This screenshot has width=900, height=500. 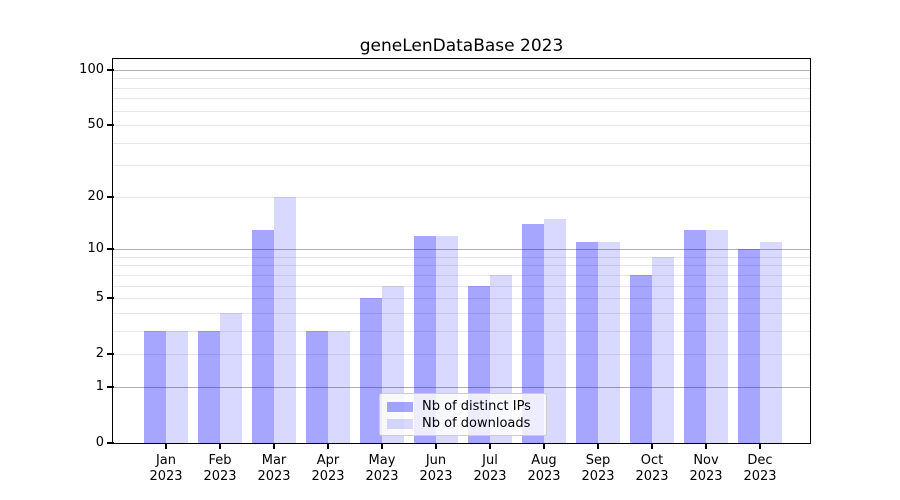 I want to click on x-tick-label: May 2023, so click(x=382, y=469).